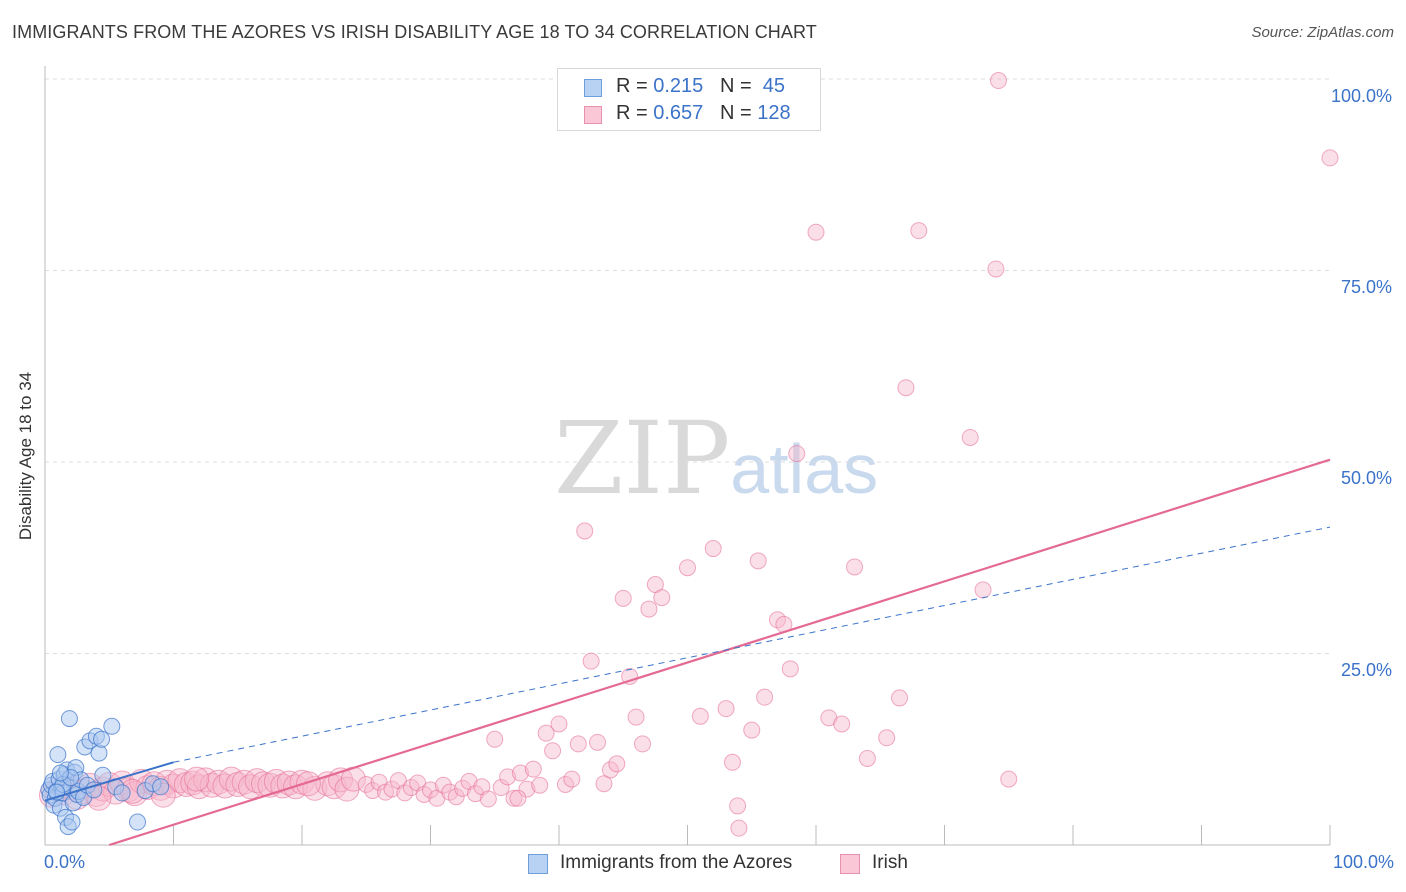  I want to click on x-tick-0: 0.0%, so click(65, 862).